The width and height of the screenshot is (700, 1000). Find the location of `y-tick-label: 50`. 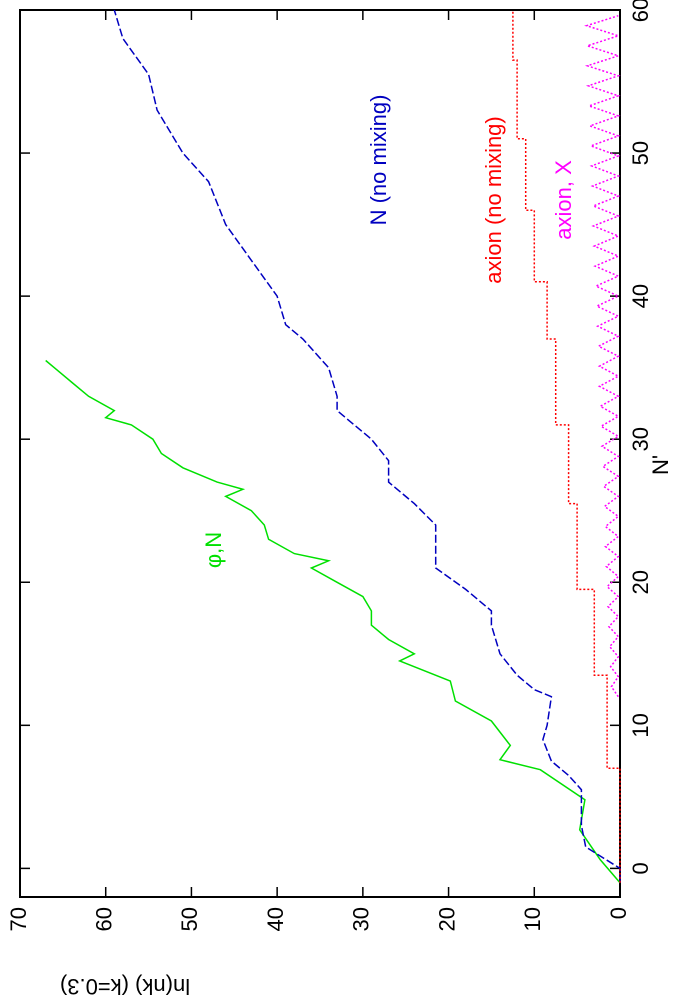

y-tick-label: 50 is located at coordinates (189, 919).